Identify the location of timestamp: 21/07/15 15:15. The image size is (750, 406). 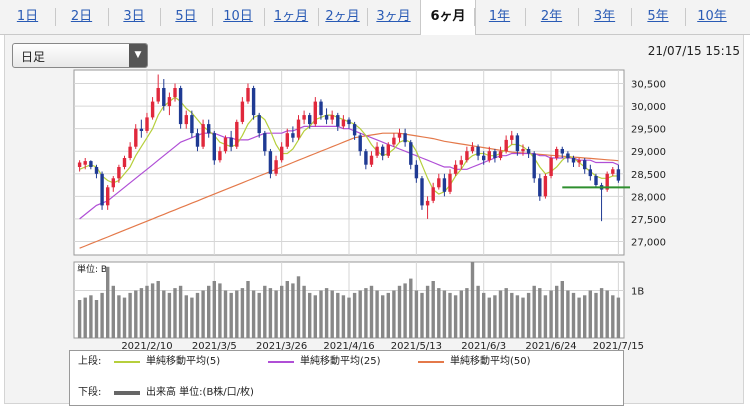
(693, 51).